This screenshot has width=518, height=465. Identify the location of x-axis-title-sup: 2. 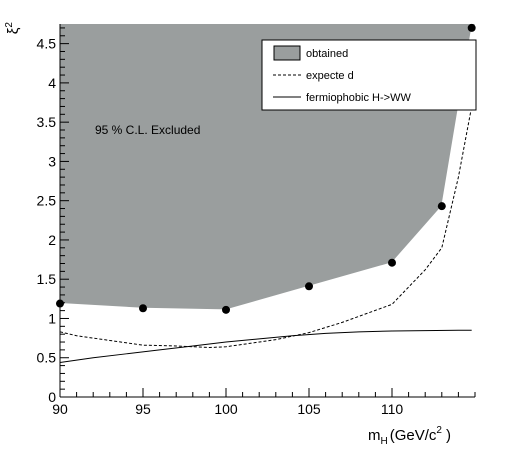
(439, 430).